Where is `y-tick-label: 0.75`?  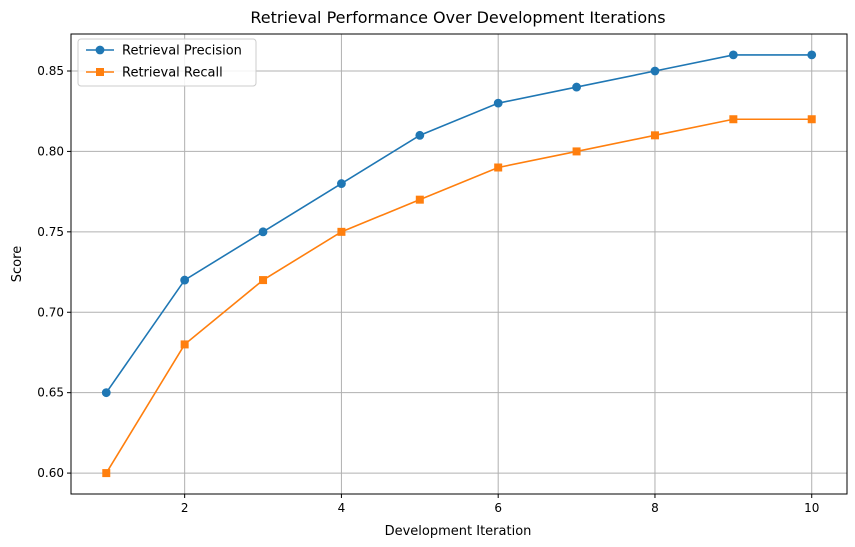 y-tick-label: 0.75 is located at coordinates (50, 232).